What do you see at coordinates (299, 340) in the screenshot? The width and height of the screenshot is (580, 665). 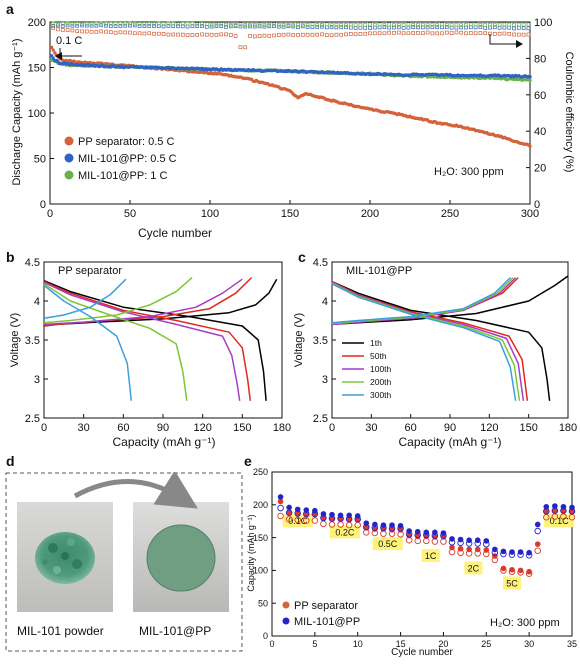 I see `chart-c-ylabel: Voltage (V)` at bounding box center [299, 340].